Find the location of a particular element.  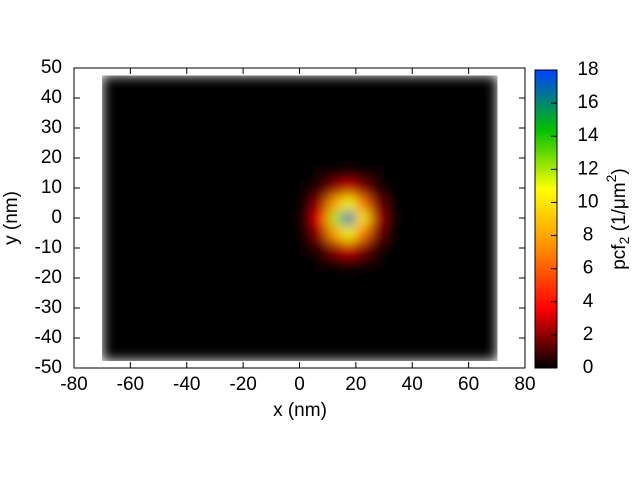

colorbar-tick-label: 12 is located at coordinates (587, 168).